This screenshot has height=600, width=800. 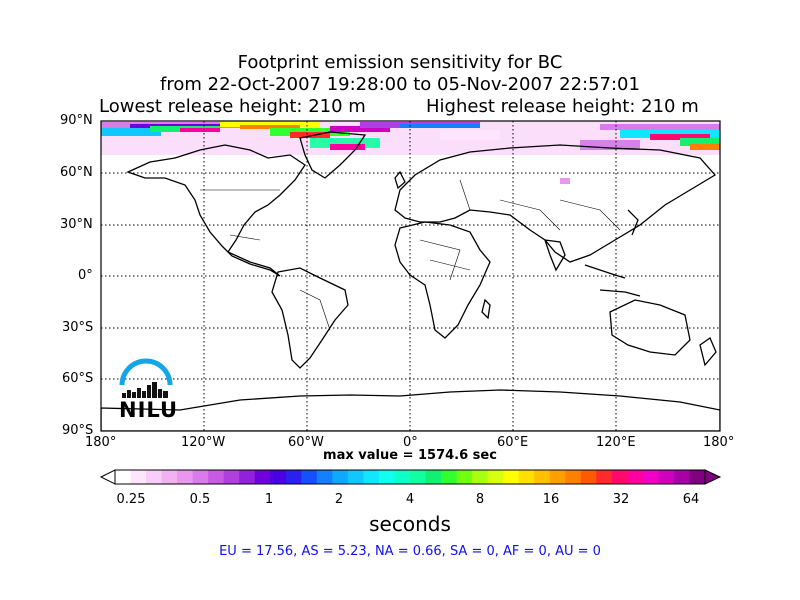 I want to click on lon-label-60w: 60°W, so click(x=306, y=442).